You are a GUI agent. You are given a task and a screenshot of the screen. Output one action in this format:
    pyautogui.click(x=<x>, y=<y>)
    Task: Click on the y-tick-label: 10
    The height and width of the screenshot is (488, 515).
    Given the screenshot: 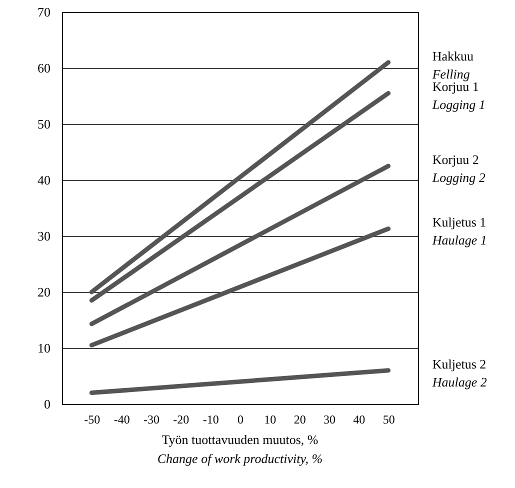 What is the action you would take?
    pyautogui.click(x=44, y=348)
    